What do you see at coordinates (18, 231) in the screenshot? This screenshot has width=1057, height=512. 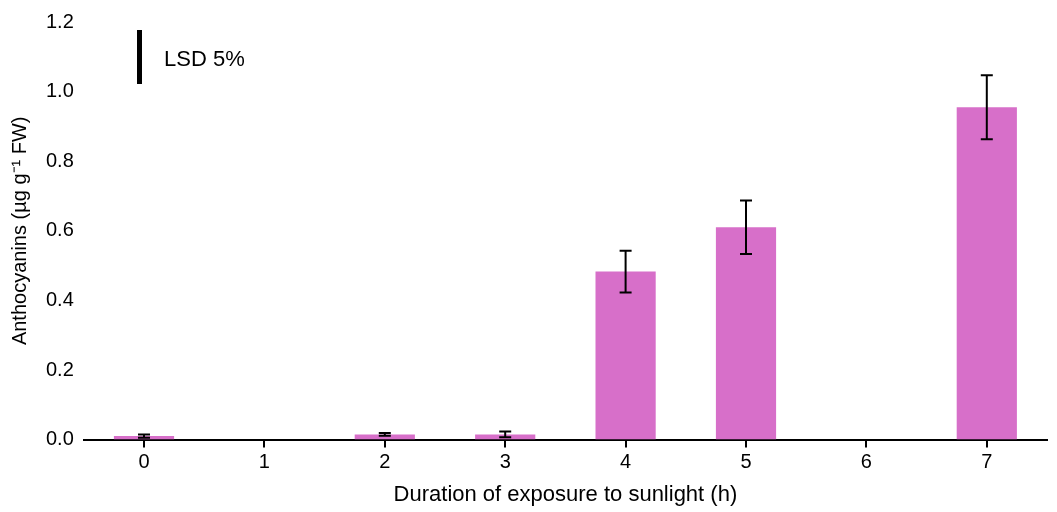 I see `y-axis-title: Anthocyanins (µg g⁻¹ FW)` at bounding box center [18, 231].